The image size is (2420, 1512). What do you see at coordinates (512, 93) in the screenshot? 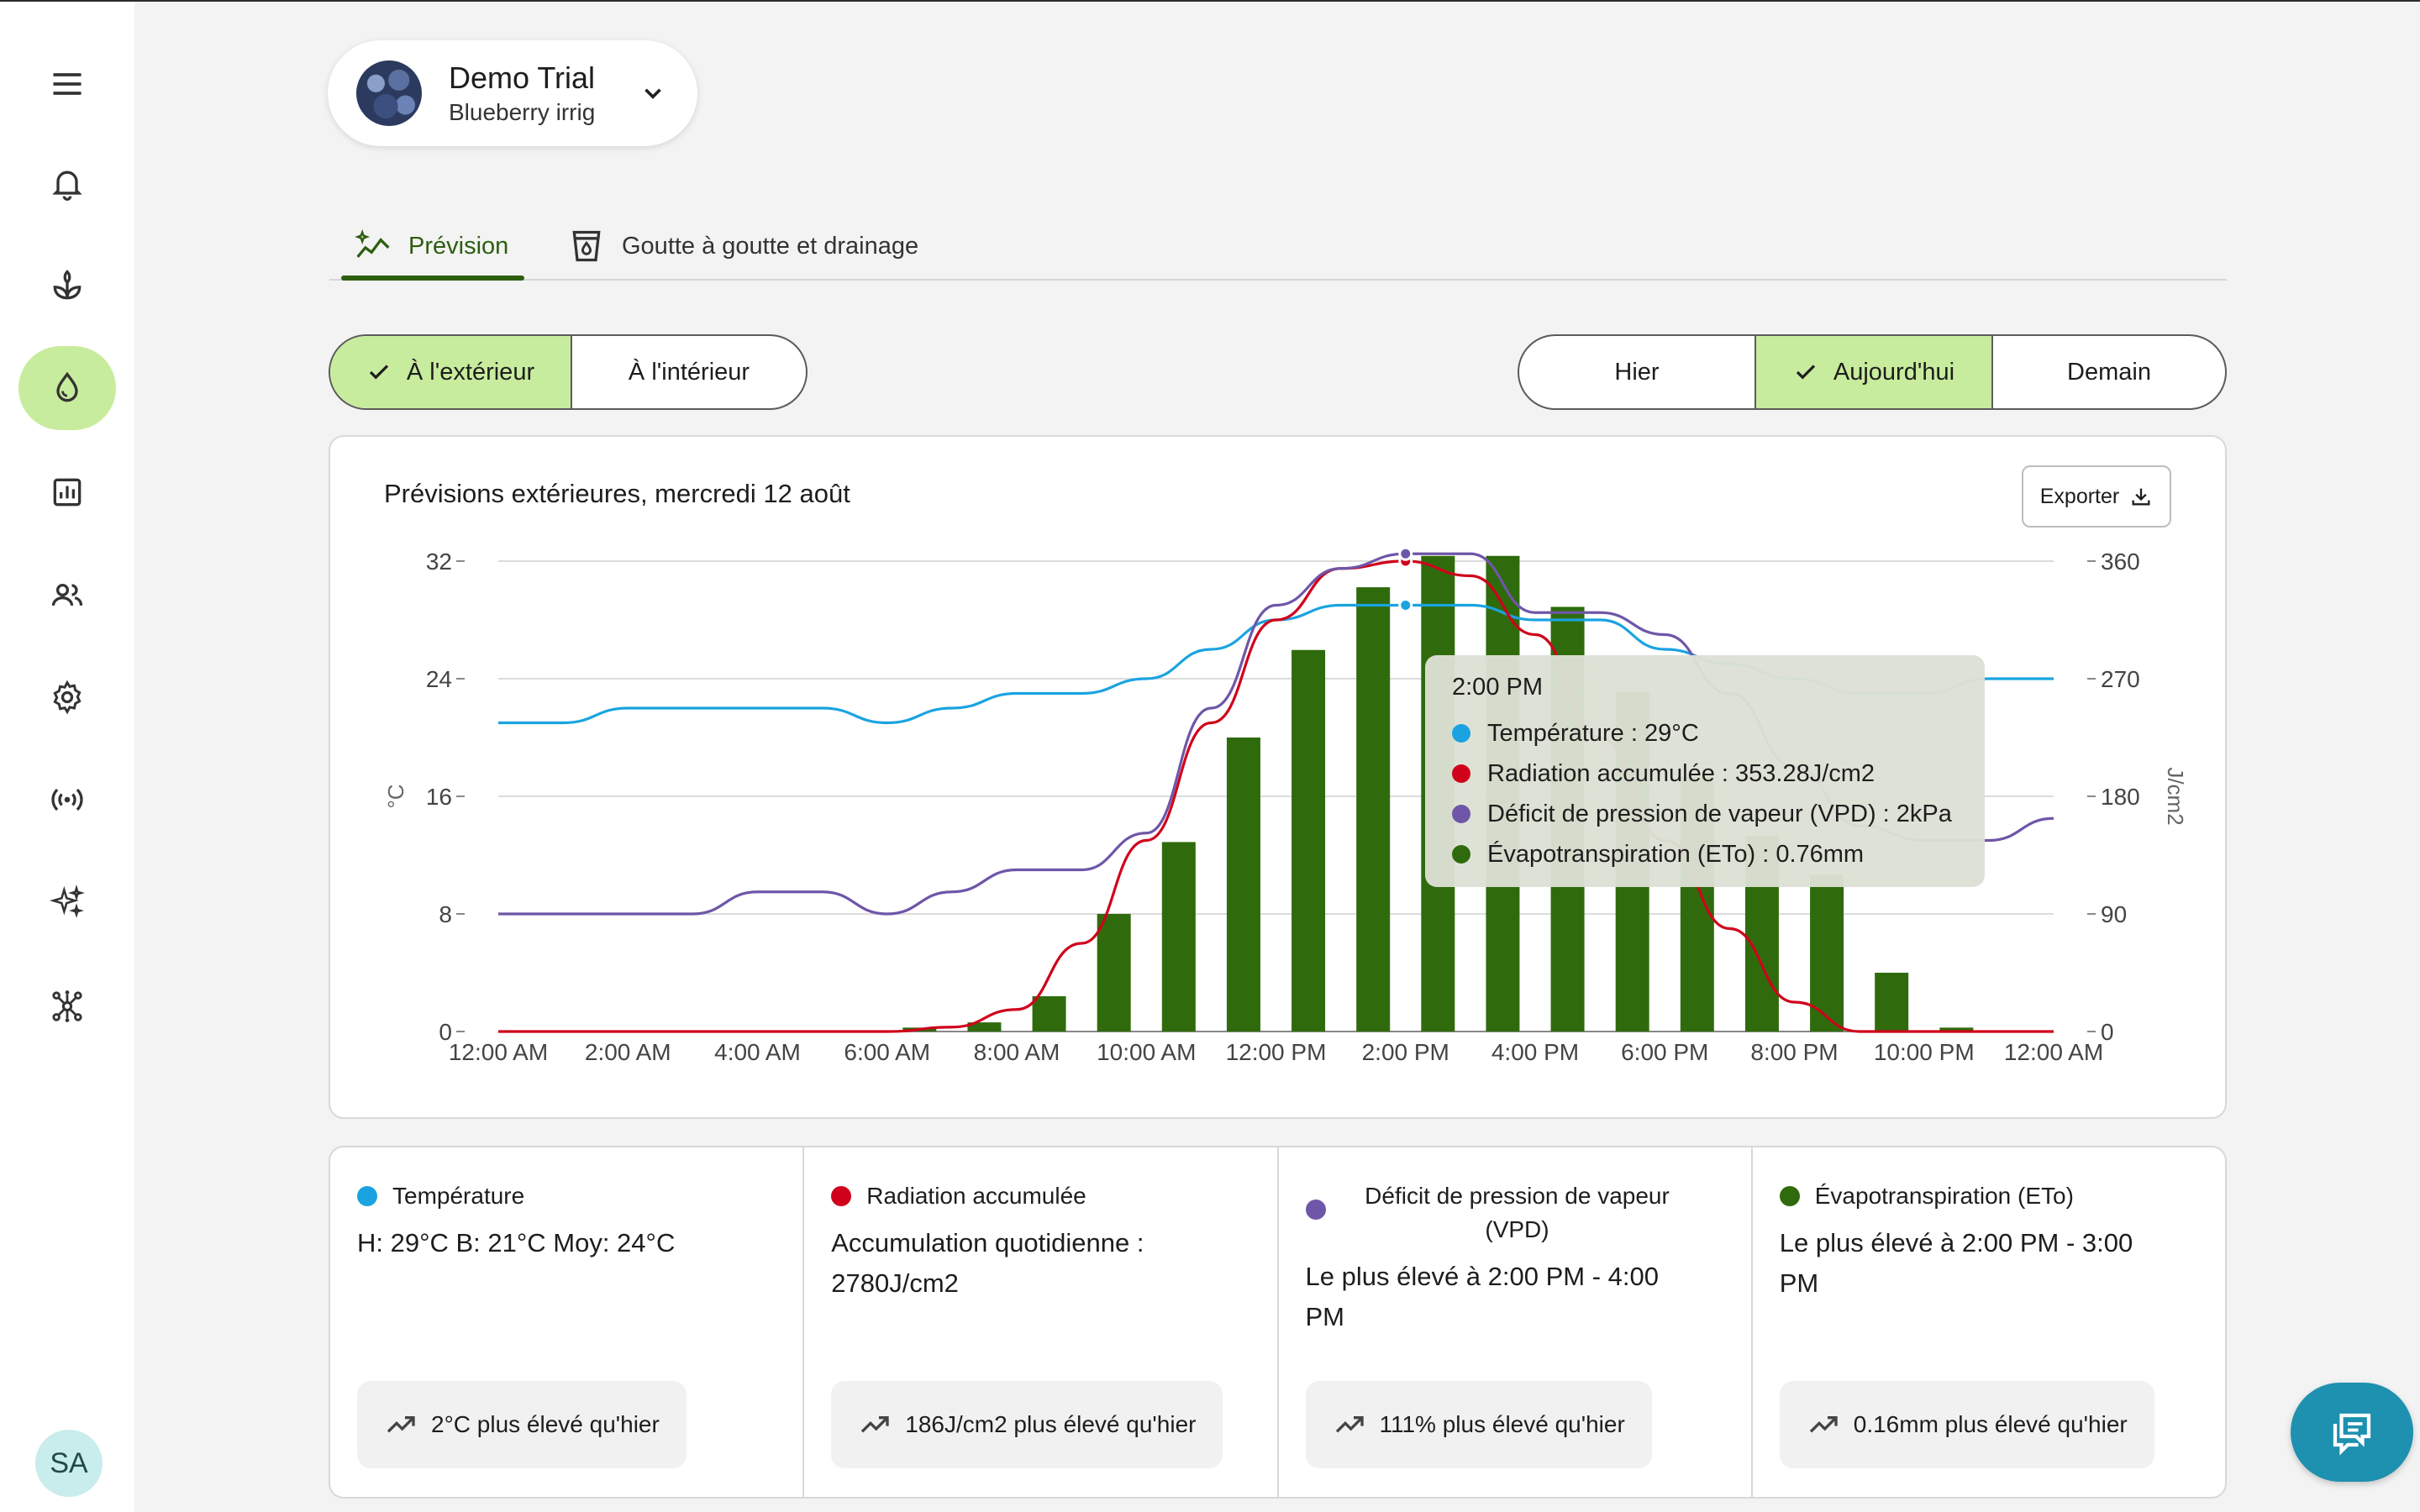
I see `farm-selector: Demo Trial Blueberry irrig` at bounding box center [512, 93].